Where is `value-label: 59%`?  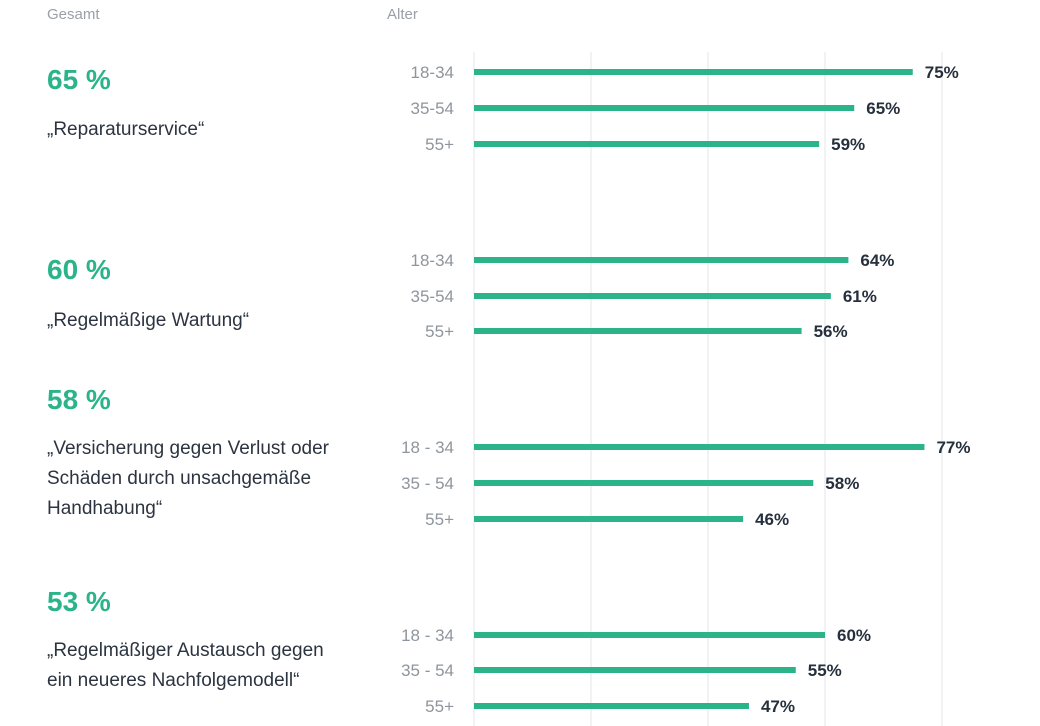
value-label: 59% is located at coordinates (848, 144).